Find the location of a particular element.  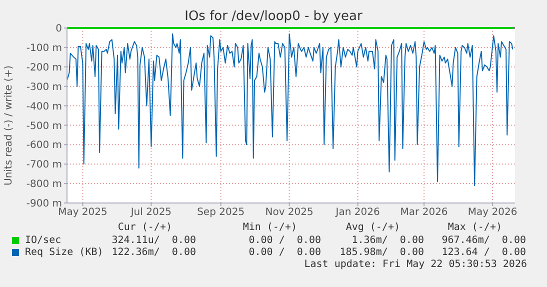

text: 967.46m/ 0.00 is located at coordinates (484, 240).